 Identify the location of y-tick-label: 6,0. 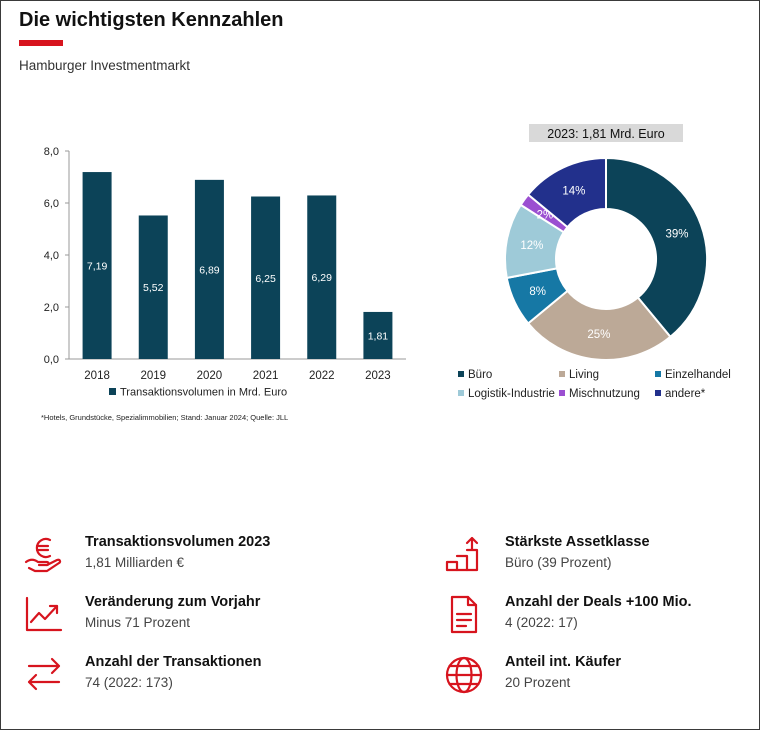
(51, 204).